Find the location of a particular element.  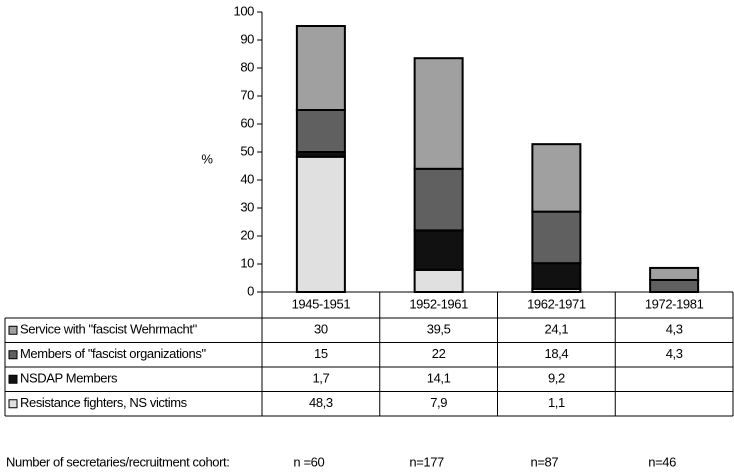

y-tick-label: 50 is located at coordinates (247, 150).